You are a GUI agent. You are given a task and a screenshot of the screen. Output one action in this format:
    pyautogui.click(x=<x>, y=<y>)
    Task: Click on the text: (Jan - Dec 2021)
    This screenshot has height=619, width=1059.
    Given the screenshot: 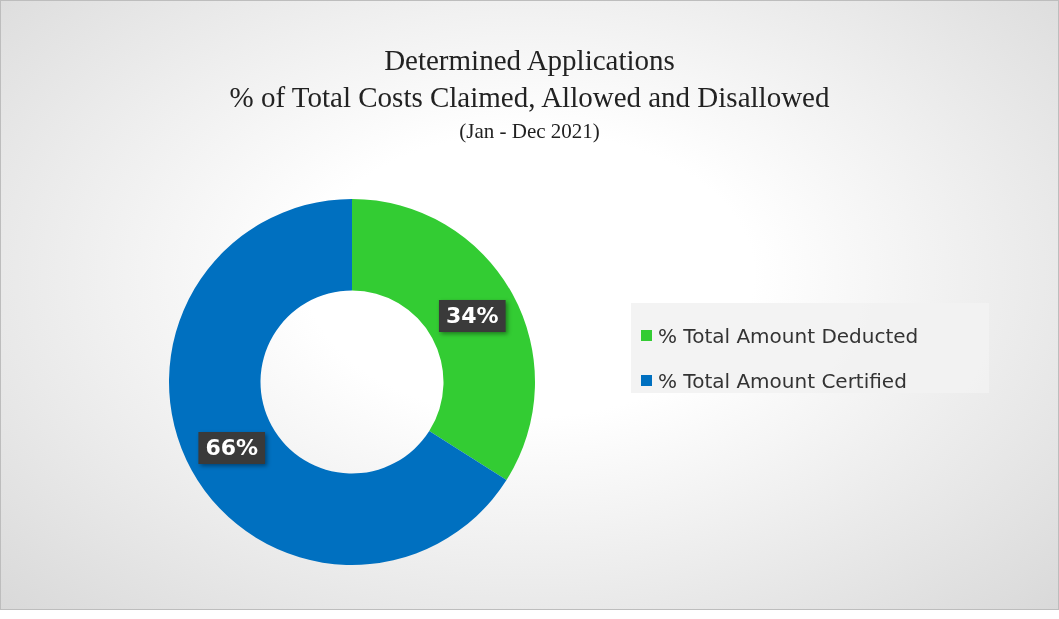 What is the action you would take?
    pyautogui.click(x=529, y=131)
    